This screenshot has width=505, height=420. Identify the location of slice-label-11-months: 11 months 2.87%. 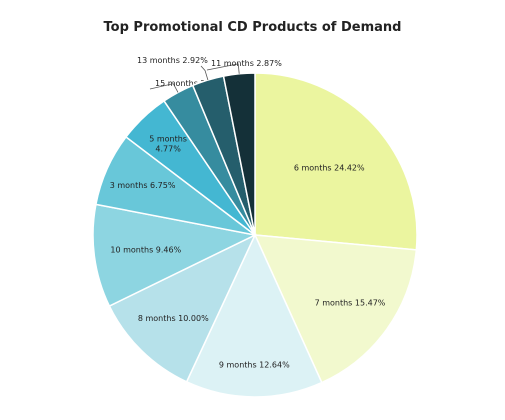
(246, 63).